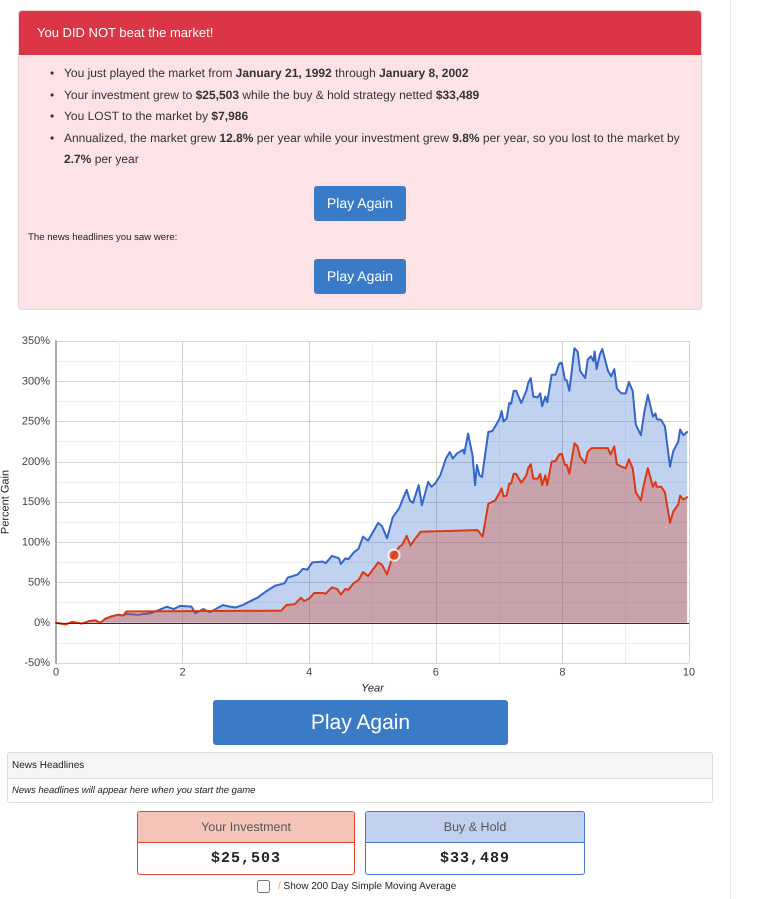 This screenshot has width=768, height=899. What do you see at coordinates (150, 116) in the screenshot?
I see `text: • You LOST to the market by $7,986` at bounding box center [150, 116].